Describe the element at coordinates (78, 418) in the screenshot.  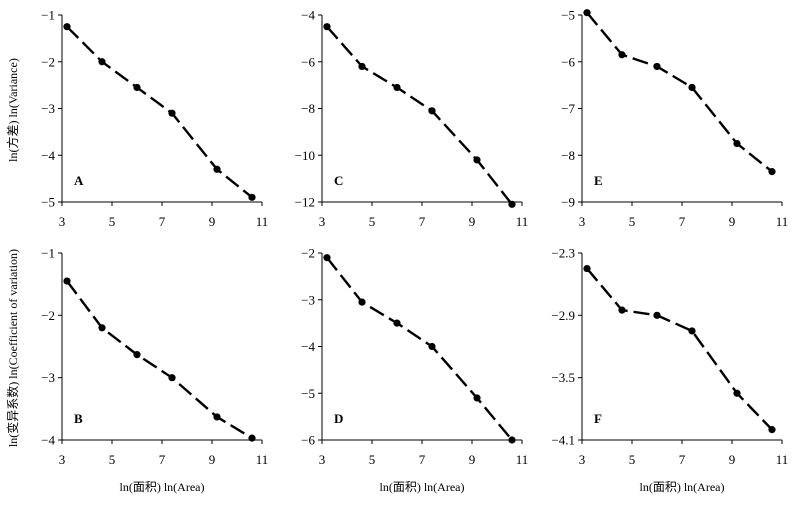
I see `panel-label: B` at that location.